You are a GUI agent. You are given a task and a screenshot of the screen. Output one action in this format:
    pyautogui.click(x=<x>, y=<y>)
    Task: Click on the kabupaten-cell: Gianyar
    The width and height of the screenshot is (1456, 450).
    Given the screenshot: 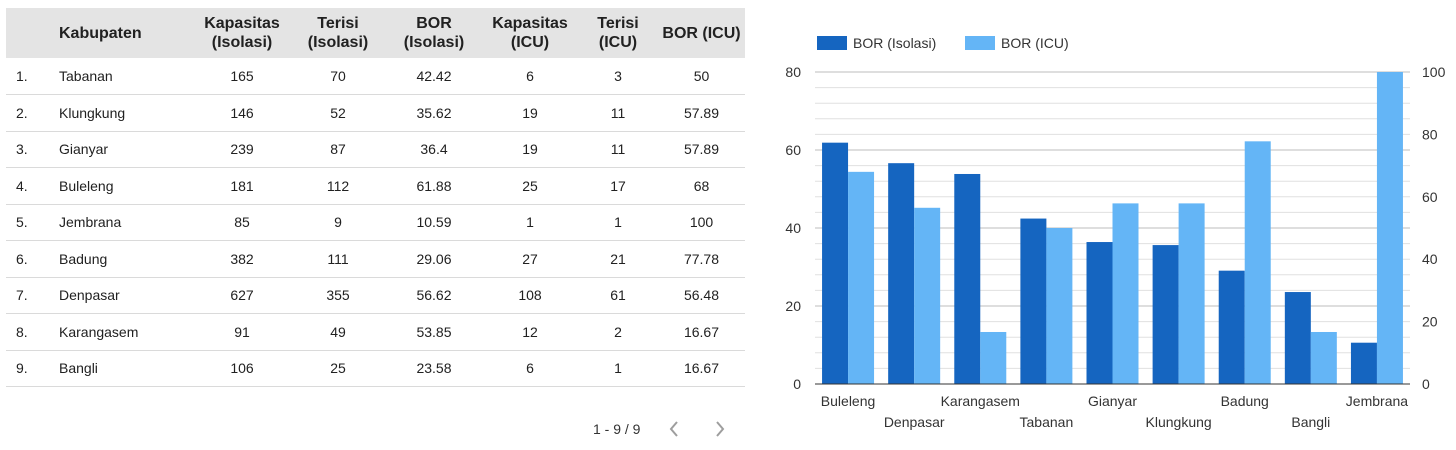 What is the action you would take?
    pyautogui.click(x=84, y=149)
    